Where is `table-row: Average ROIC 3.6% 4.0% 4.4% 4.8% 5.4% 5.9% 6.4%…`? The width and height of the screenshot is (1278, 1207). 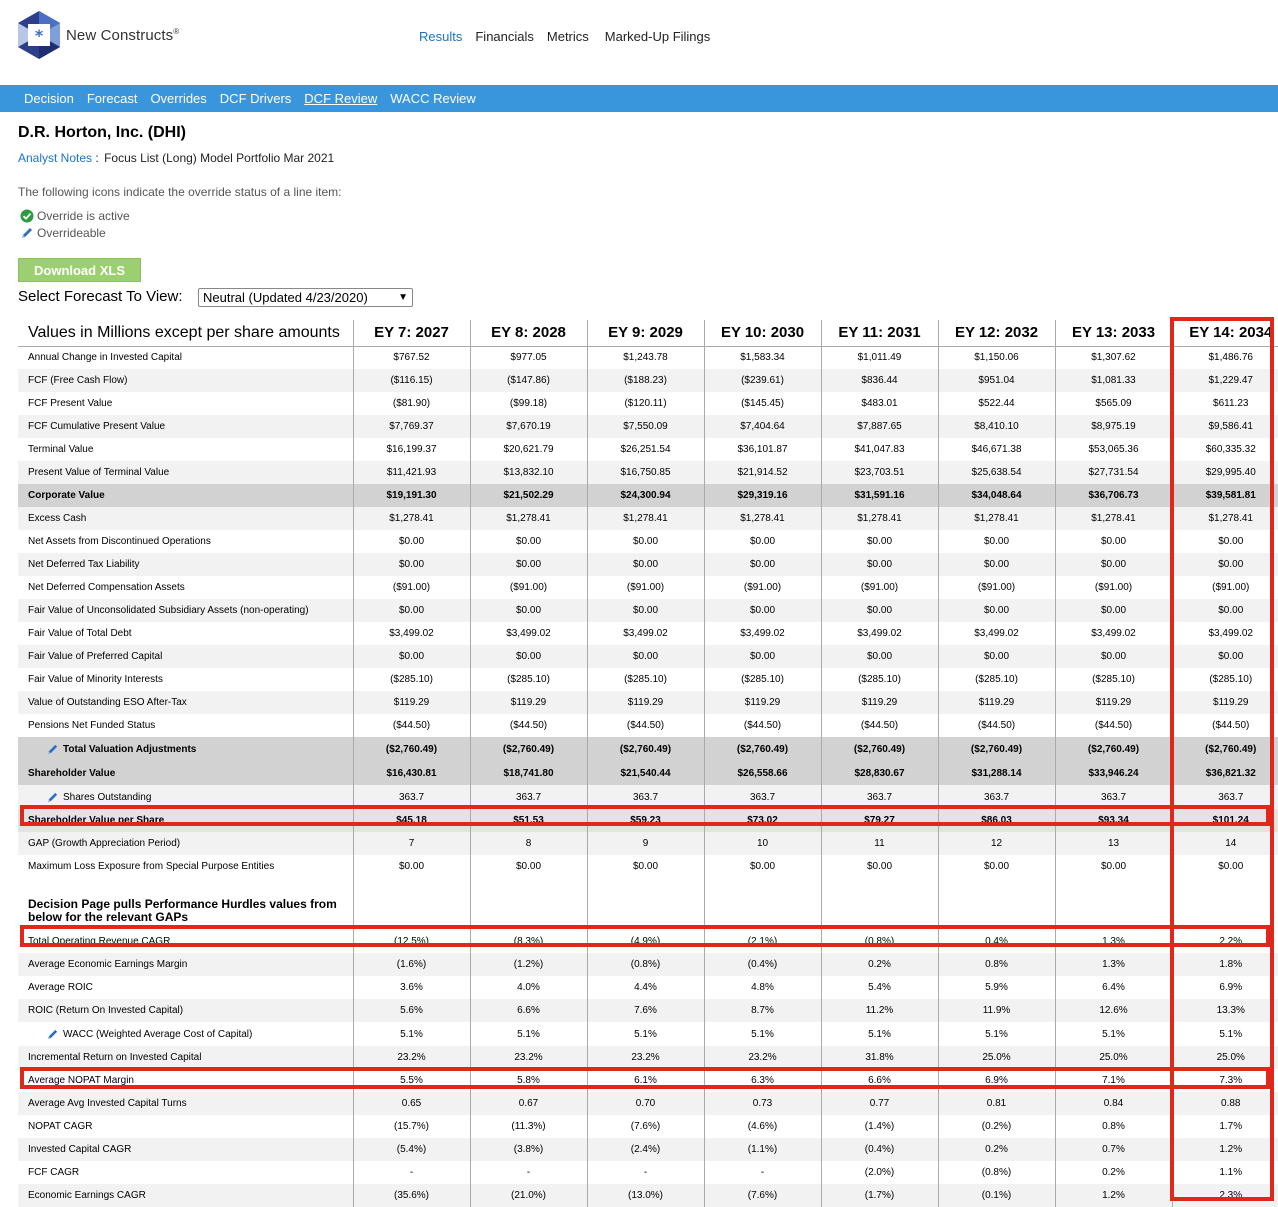 table-row: Average ROIC 3.6% 4.0% 4.4% 4.8% 5.4% 5.9% 6.4%… is located at coordinates (648, 987).